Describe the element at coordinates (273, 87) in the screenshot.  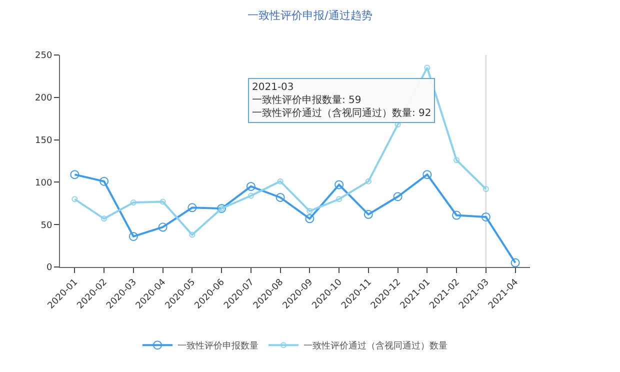
I see `annotation: 2021-03` at that location.